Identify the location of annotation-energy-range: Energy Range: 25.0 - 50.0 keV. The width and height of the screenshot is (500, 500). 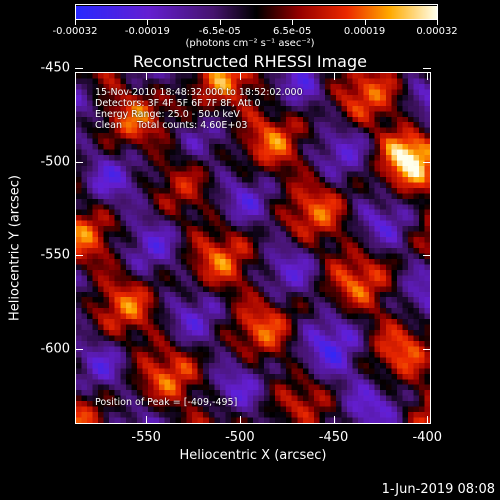
(167, 114).